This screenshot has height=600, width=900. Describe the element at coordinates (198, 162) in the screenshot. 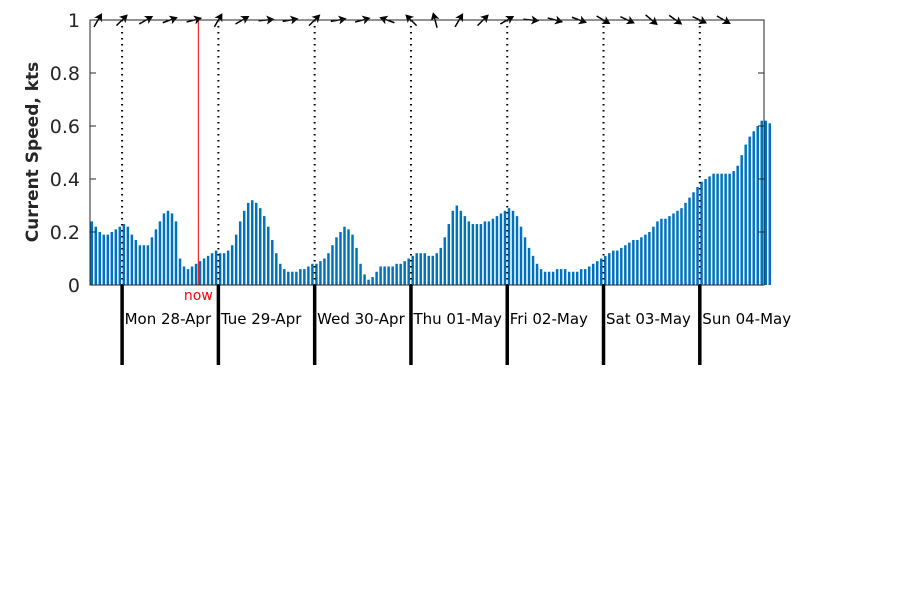

I see `now-marker: now` at that location.